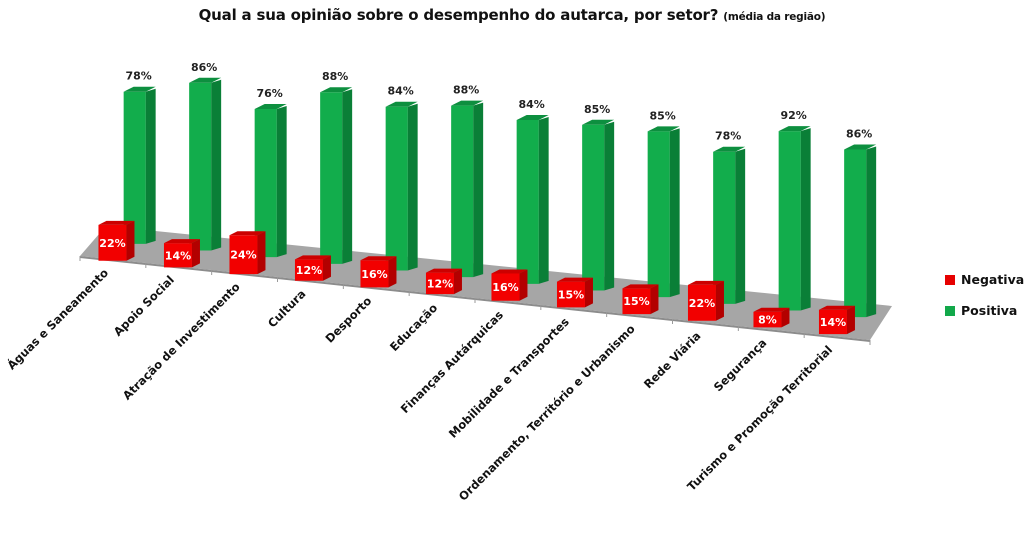 The image size is (1024, 555). What do you see at coordinates (989, 310) in the screenshot?
I see `legend-label-positiva: Positiva` at bounding box center [989, 310].